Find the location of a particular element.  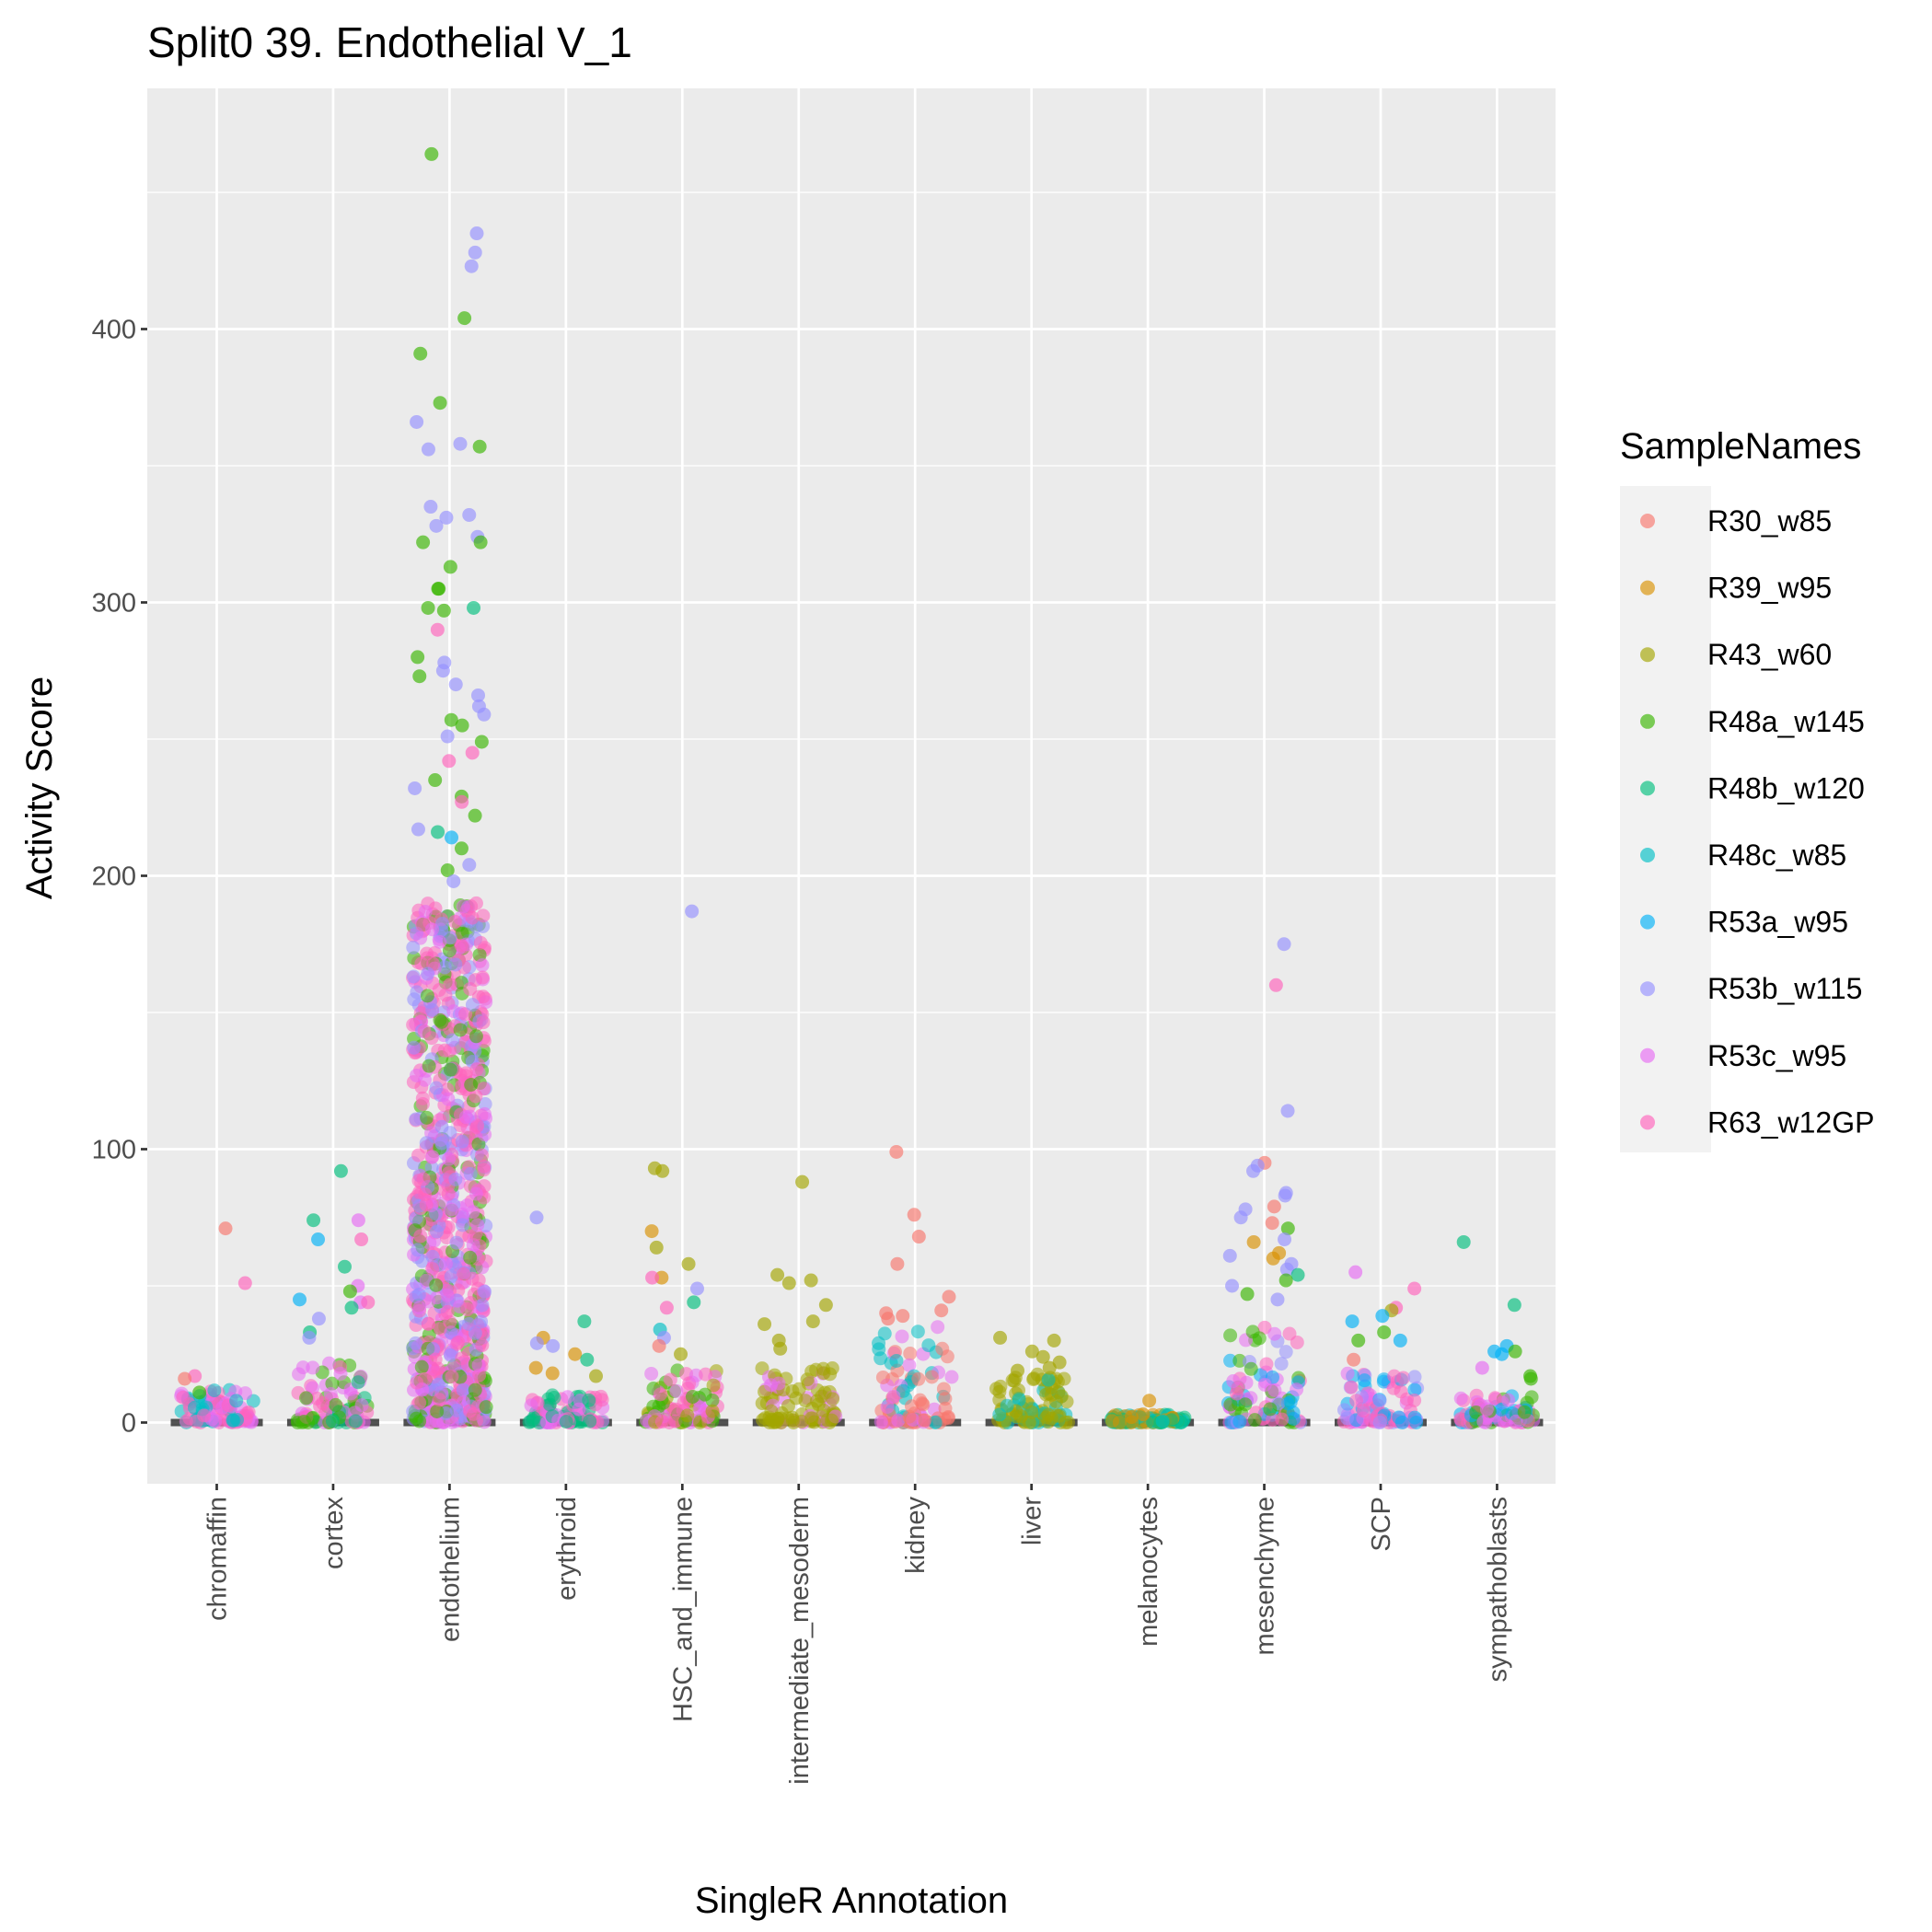

y-tick-label: 100 is located at coordinates (114, 1151).